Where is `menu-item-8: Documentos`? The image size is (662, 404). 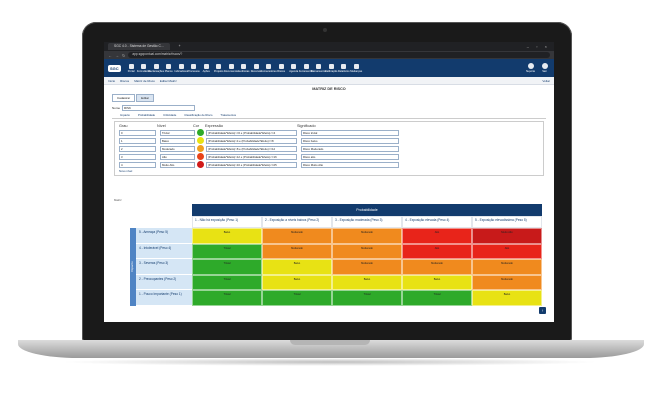
menu-item-8: Documentos is located at coordinates (231, 68).